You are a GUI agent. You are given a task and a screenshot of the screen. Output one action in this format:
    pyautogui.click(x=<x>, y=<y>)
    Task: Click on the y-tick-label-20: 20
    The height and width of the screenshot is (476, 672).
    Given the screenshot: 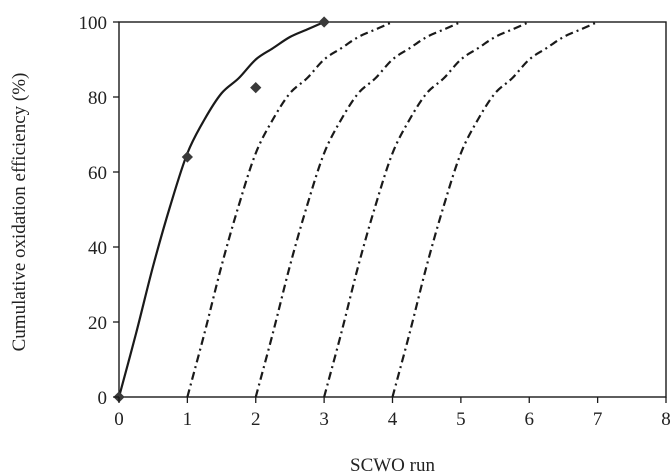 What is the action you would take?
    pyautogui.click(x=97, y=323)
    